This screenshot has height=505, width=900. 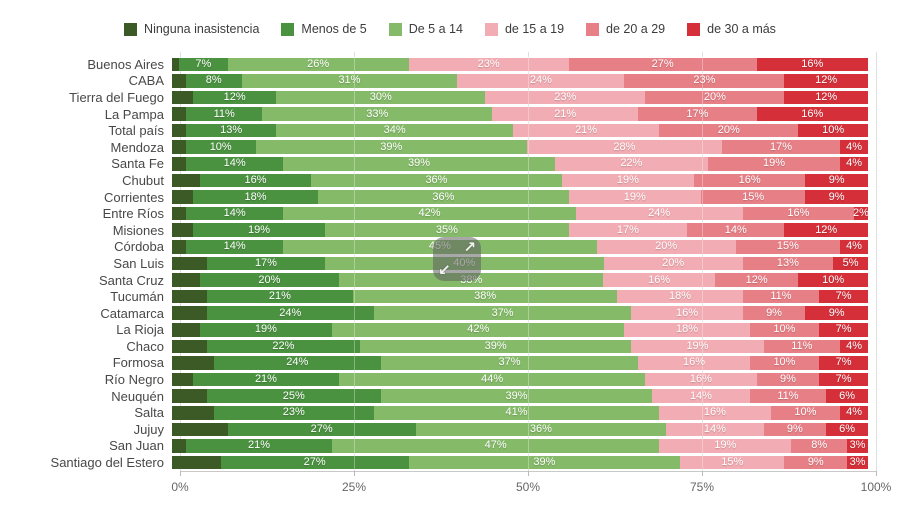 I want to click on legend-item: De 5 a 14, so click(x=425, y=29).